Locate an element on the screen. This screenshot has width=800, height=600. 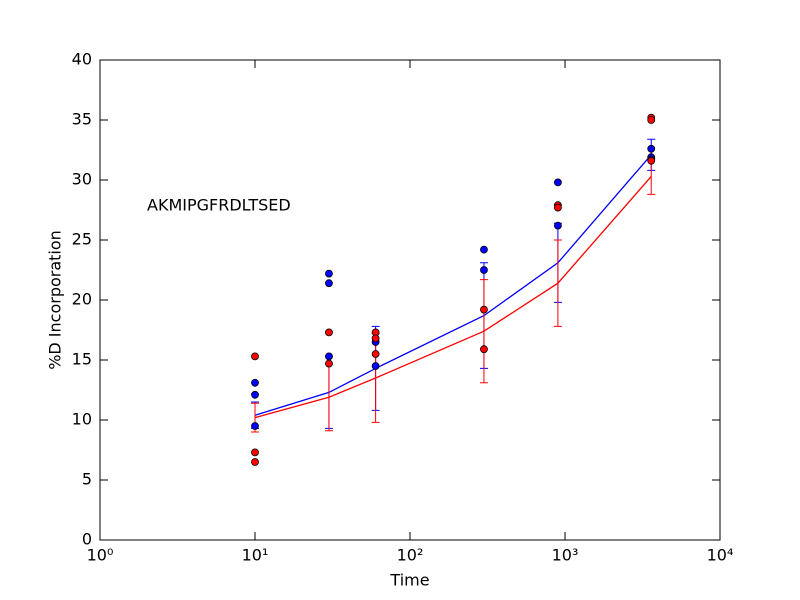
x-tick-label: 10² is located at coordinates (410, 555).